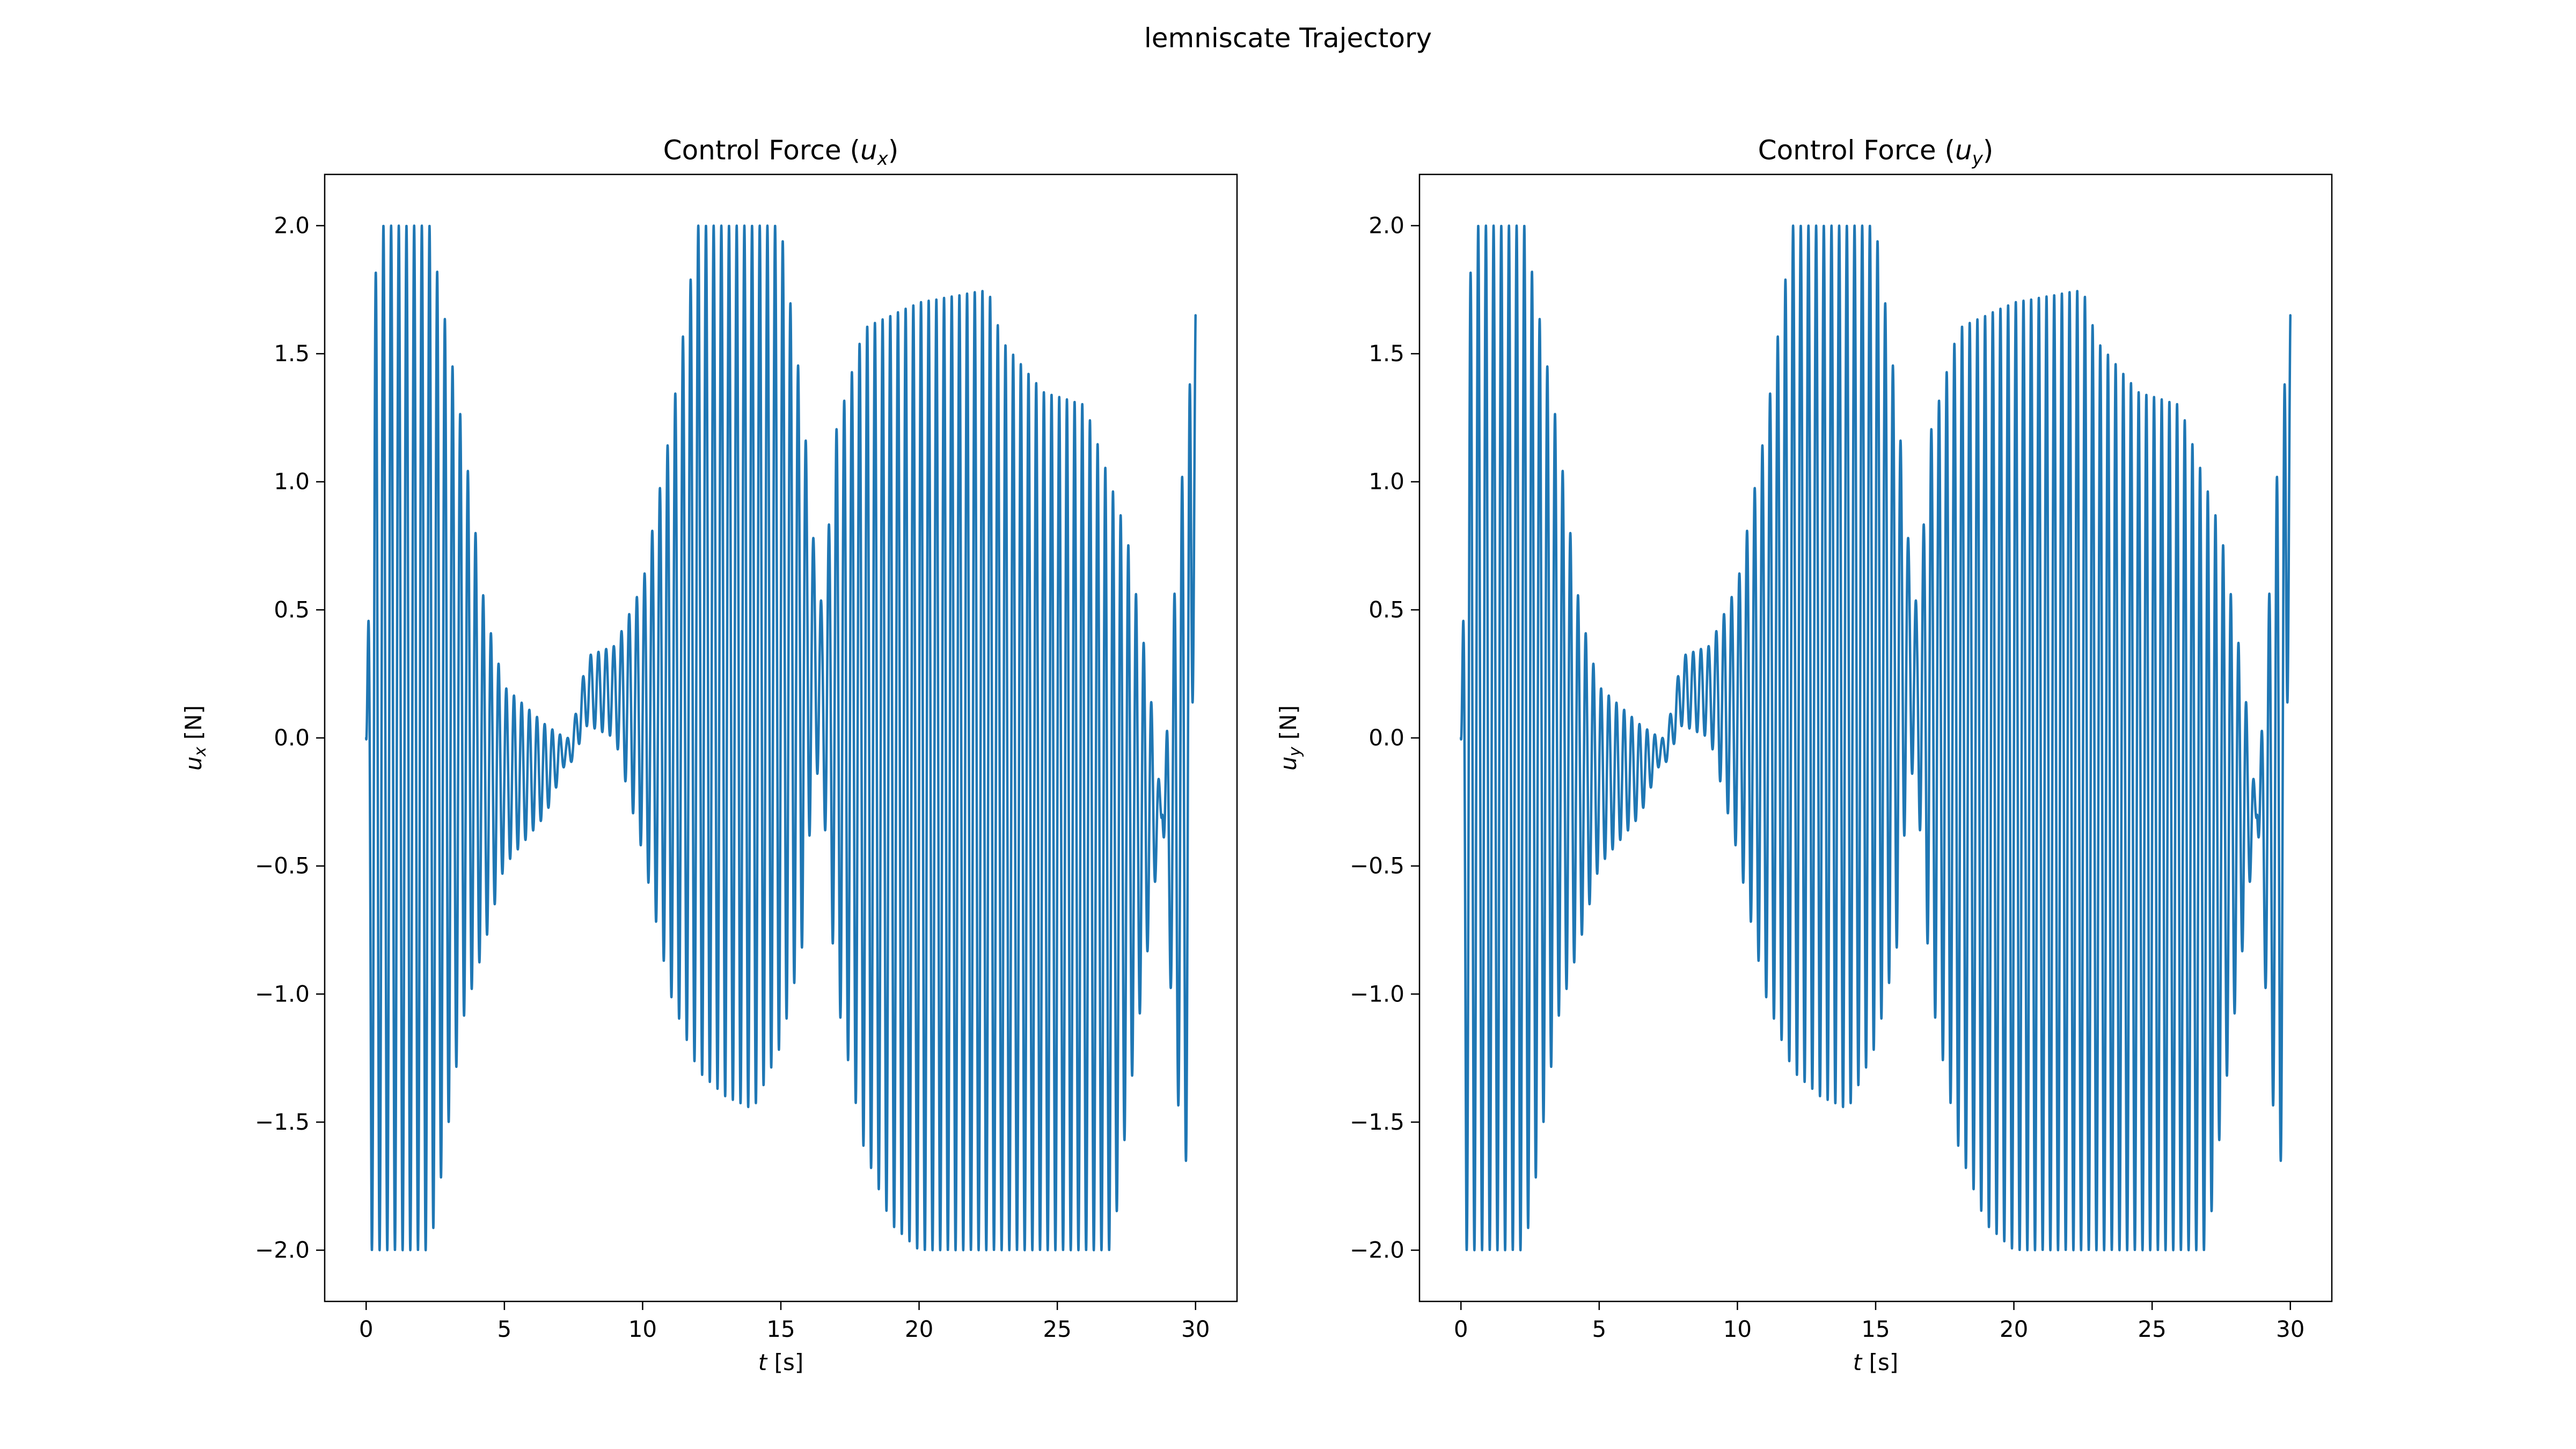 This screenshot has height=1449, width=2576. What do you see at coordinates (1876, 152) in the screenshot?
I see `subplot-title: Control Force (uy)` at bounding box center [1876, 152].